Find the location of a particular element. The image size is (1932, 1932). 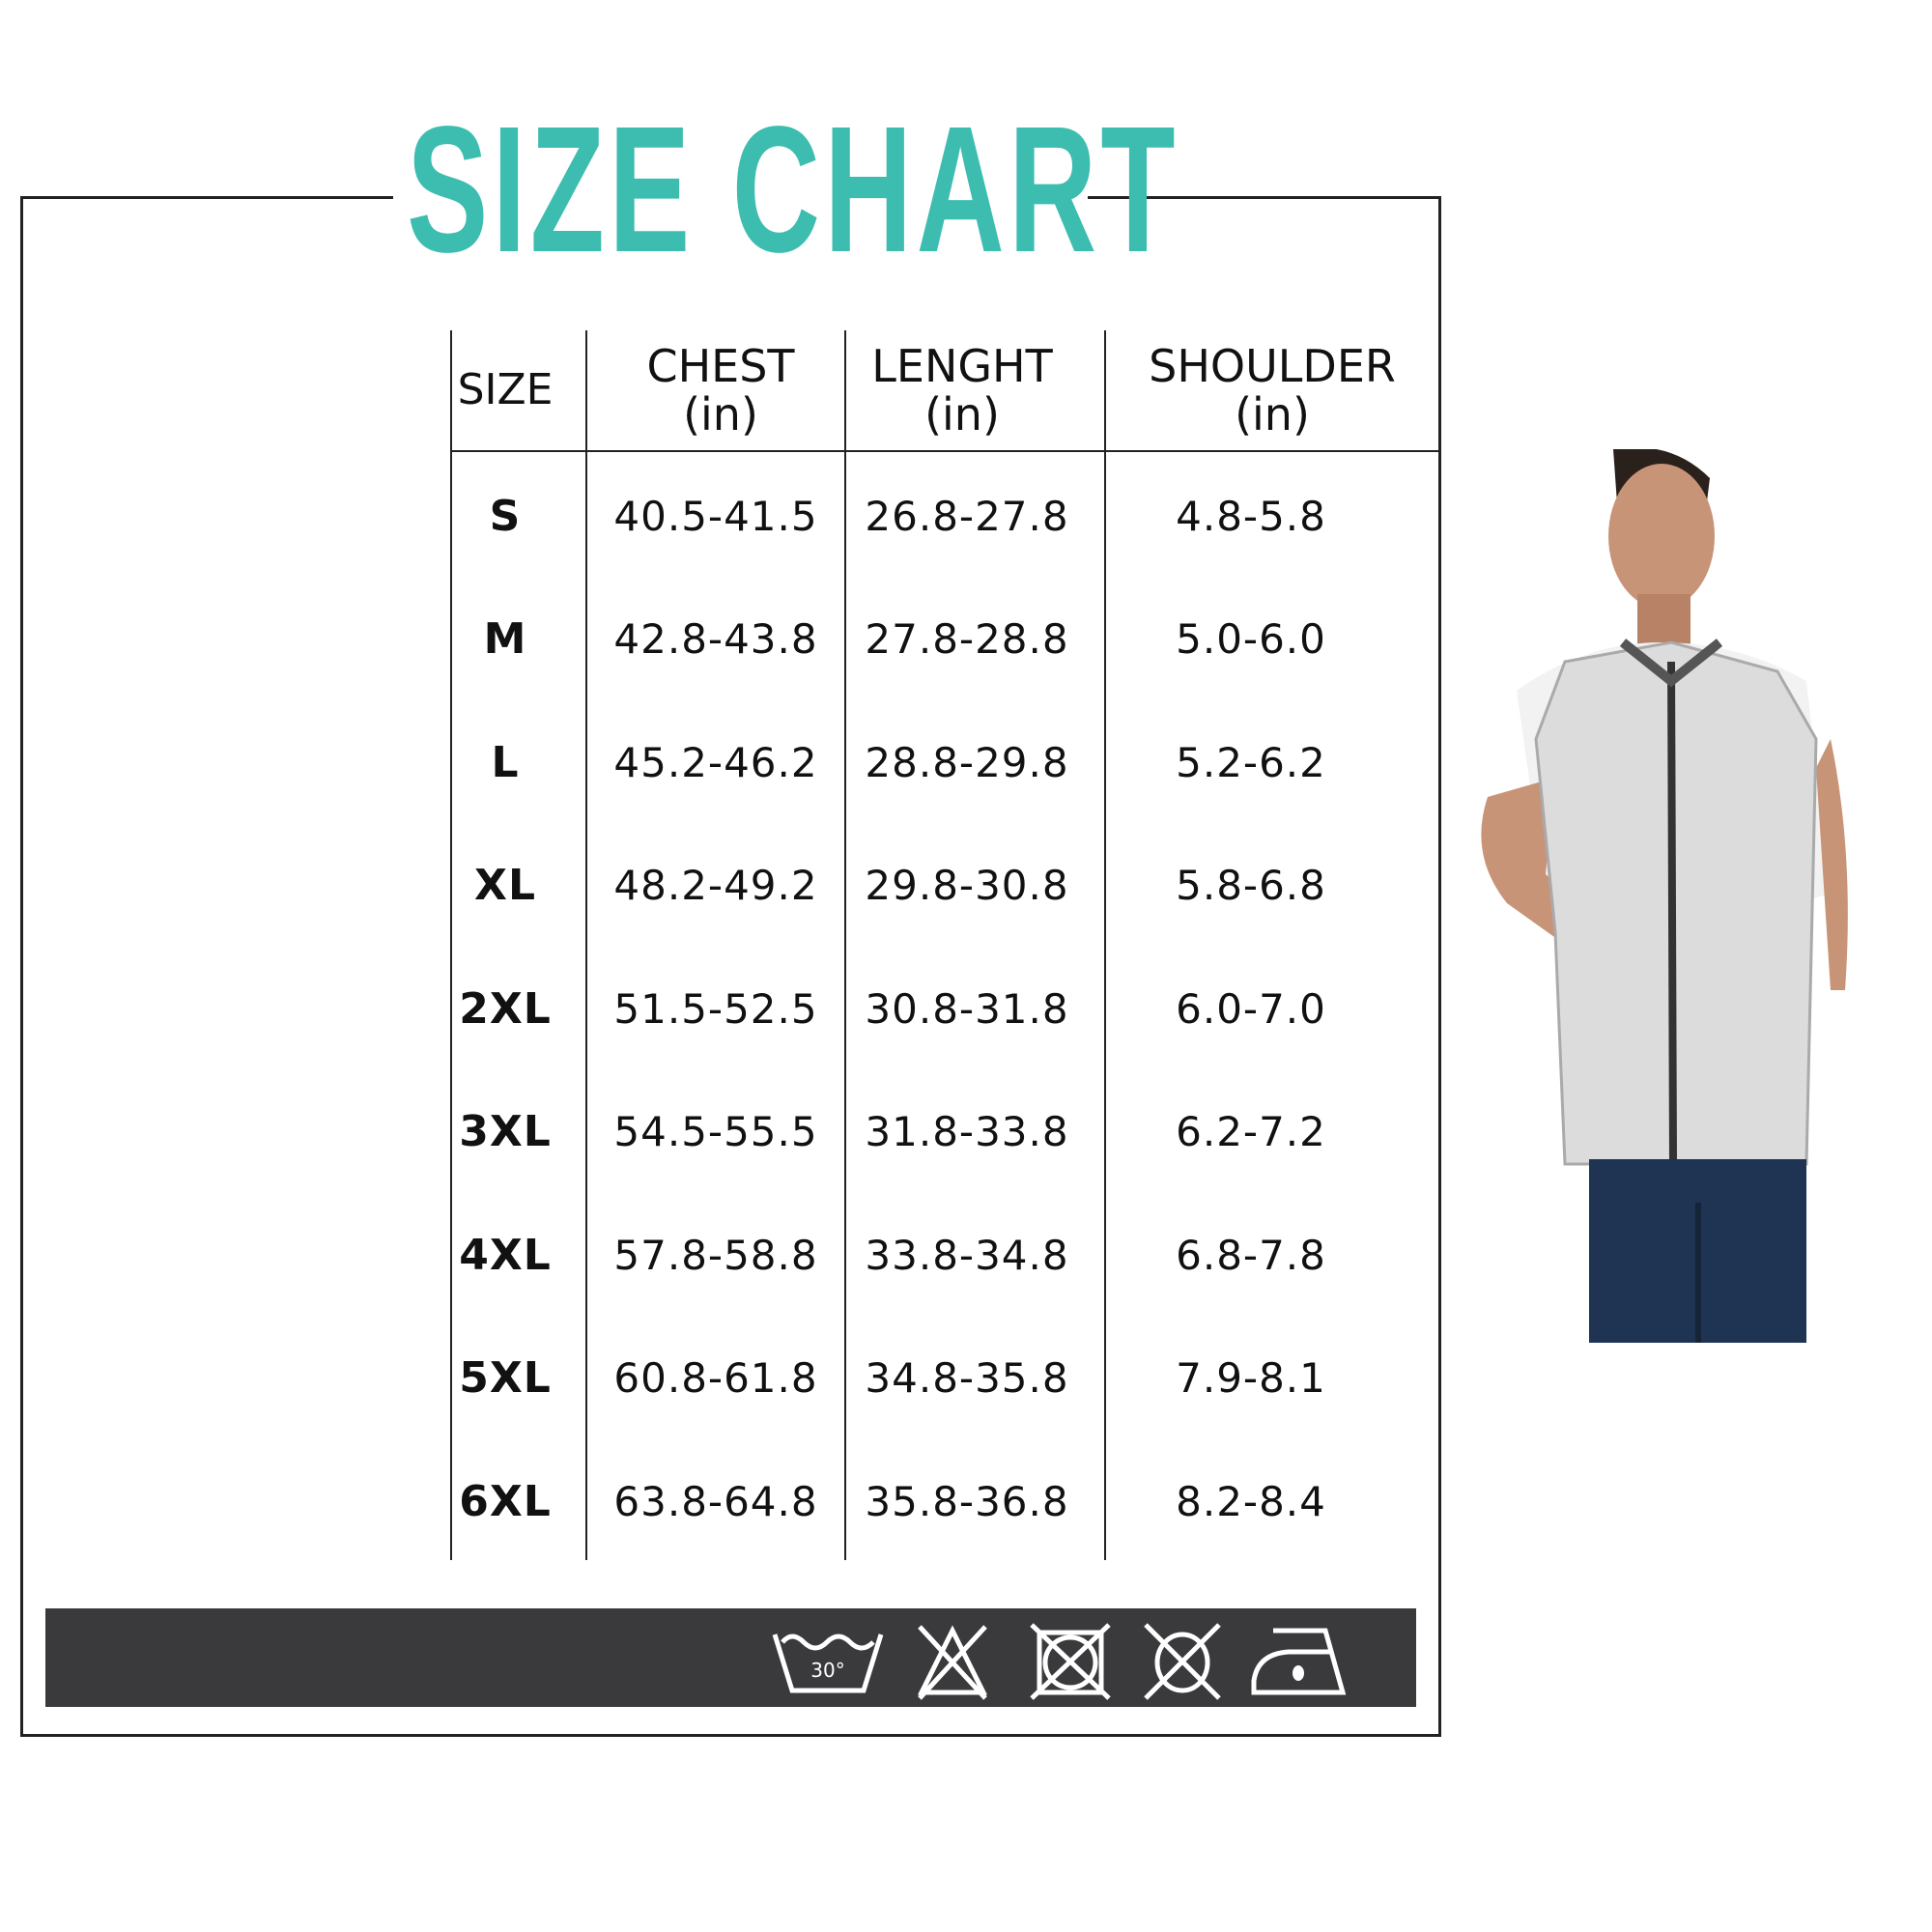

length-cell: 34.8-35.8 is located at coordinates (967, 1378).